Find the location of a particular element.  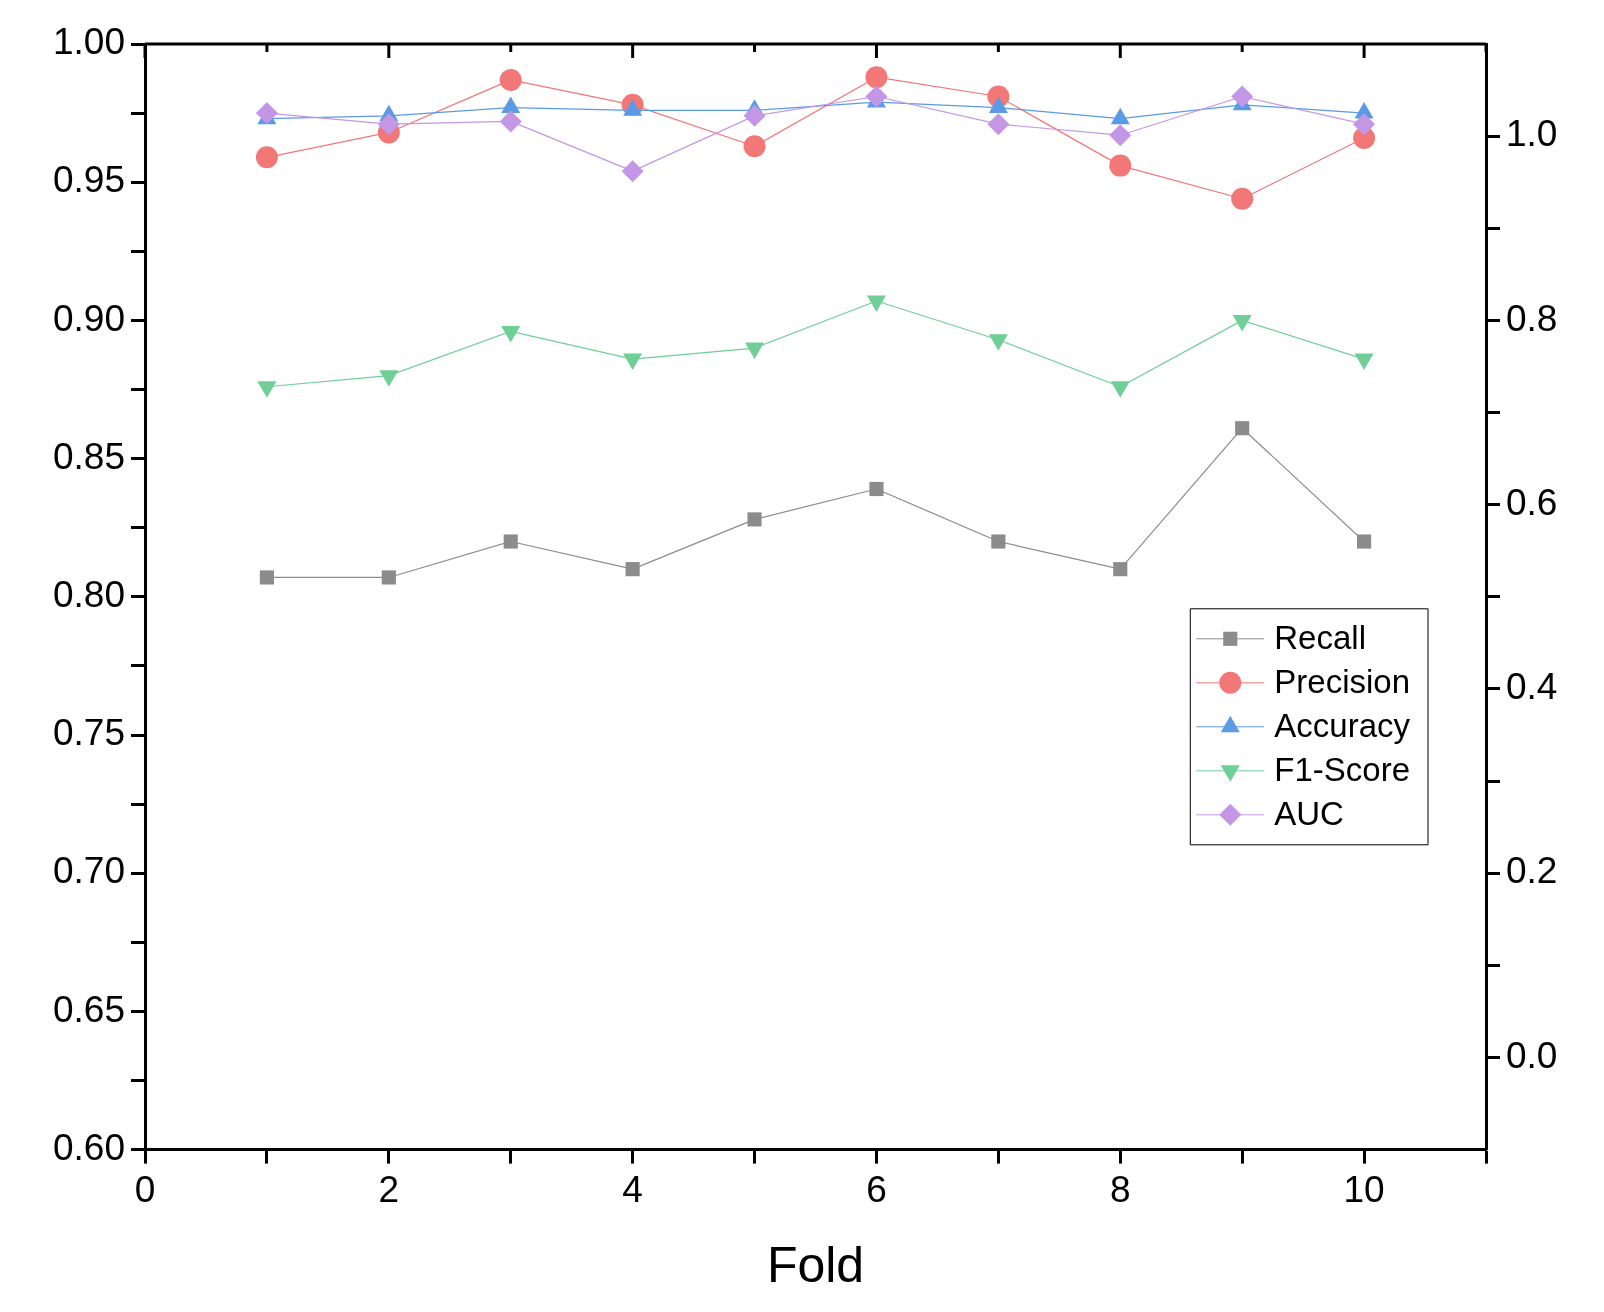

y2-tick-label: 0.4 is located at coordinates (1532, 687).